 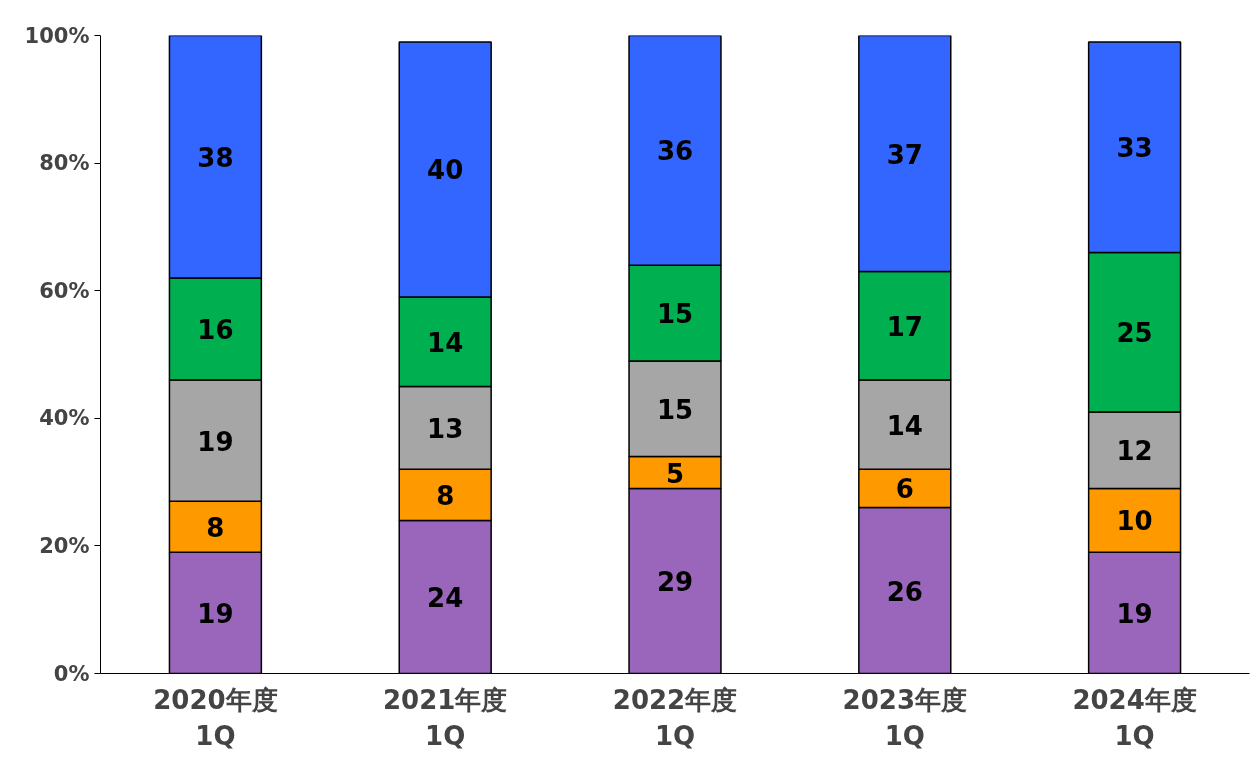 What do you see at coordinates (675, 717) in the screenshot?
I see `x-tick-label: 2022年度 1Q` at bounding box center [675, 717].